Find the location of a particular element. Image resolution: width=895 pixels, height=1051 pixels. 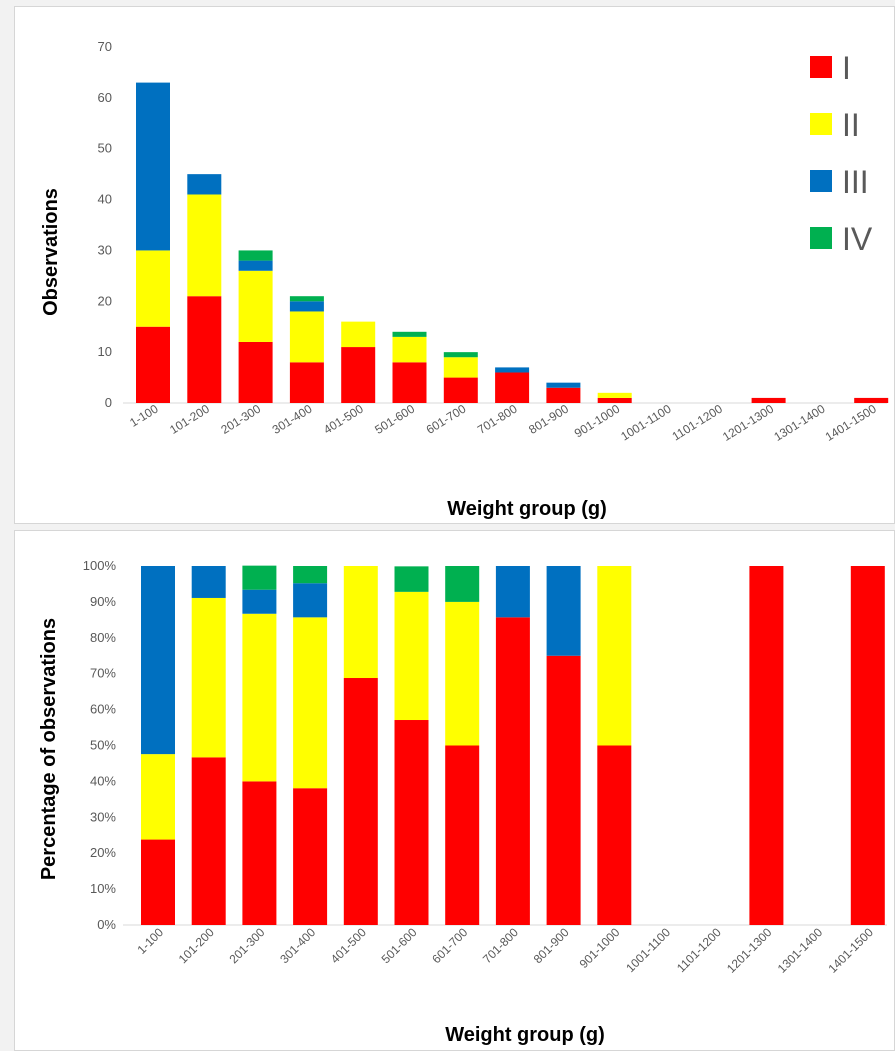

legend-label-ii: II is located at coordinates (851, 125).